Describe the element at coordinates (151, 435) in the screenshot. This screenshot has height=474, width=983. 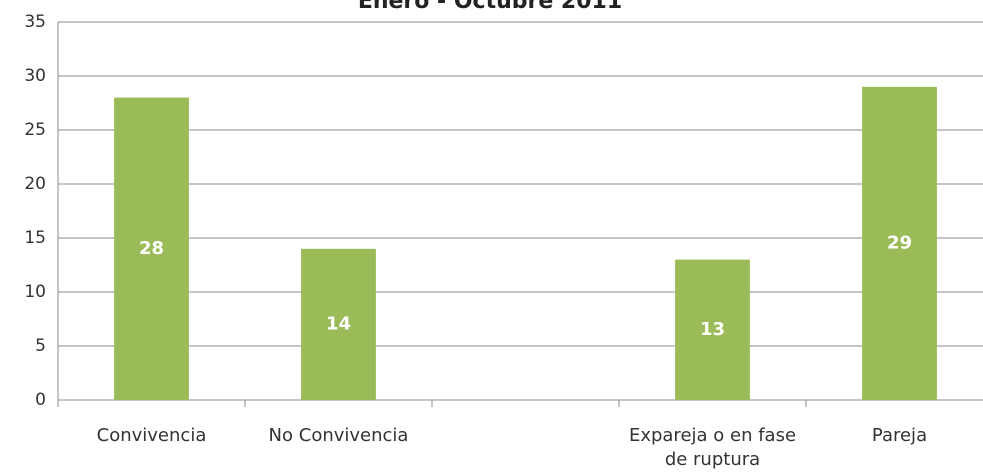
I see `x-tick-label: Convivencia` at that location.